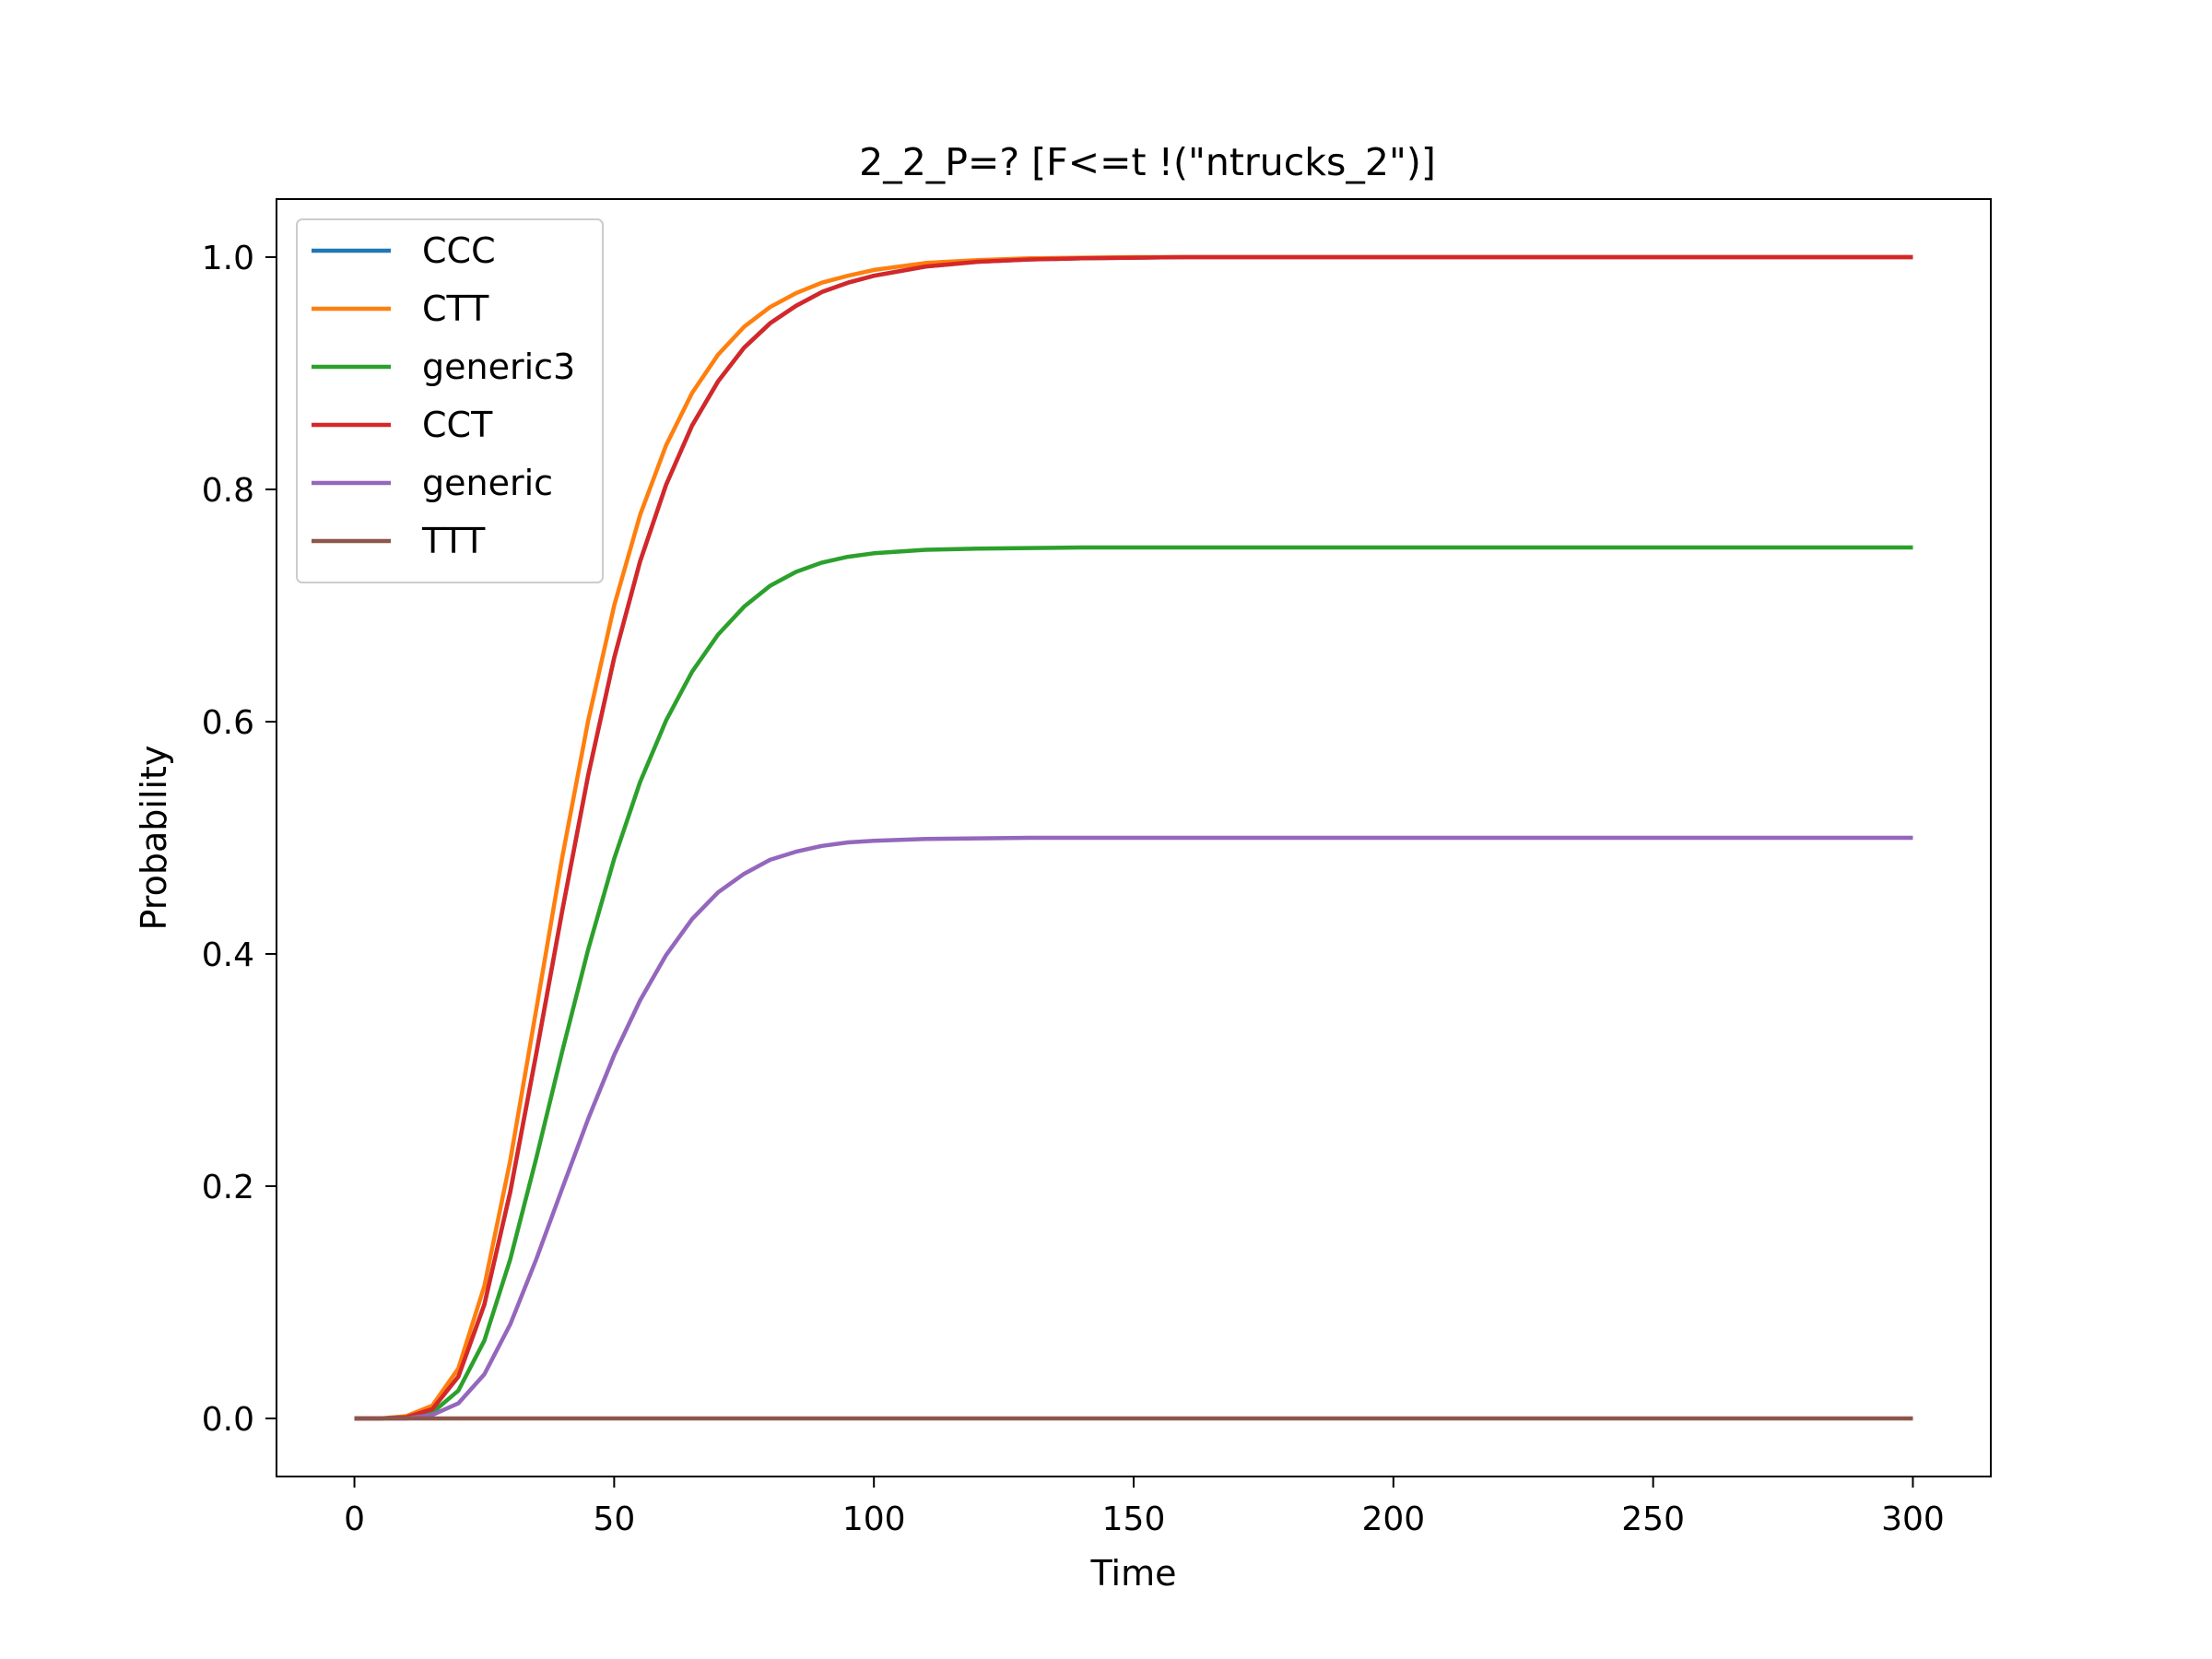  What do you see at coordinates (498, 367) in the screenshot?
I see `legend-label-generic3: generic3` at bounding box center [498, 367].